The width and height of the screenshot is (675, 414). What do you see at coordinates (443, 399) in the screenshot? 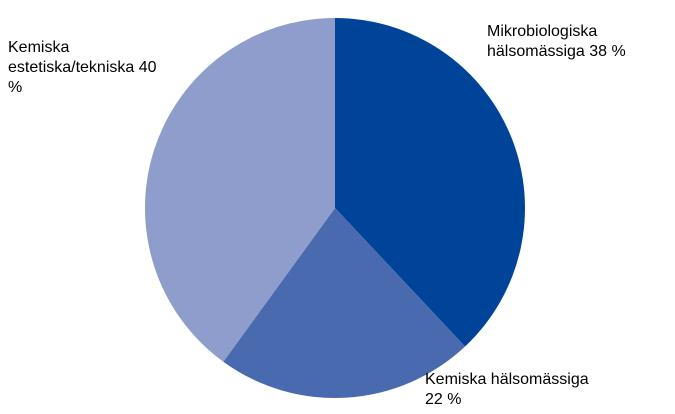
I see `value-label: 22 %` at bounding box center [443, 399].